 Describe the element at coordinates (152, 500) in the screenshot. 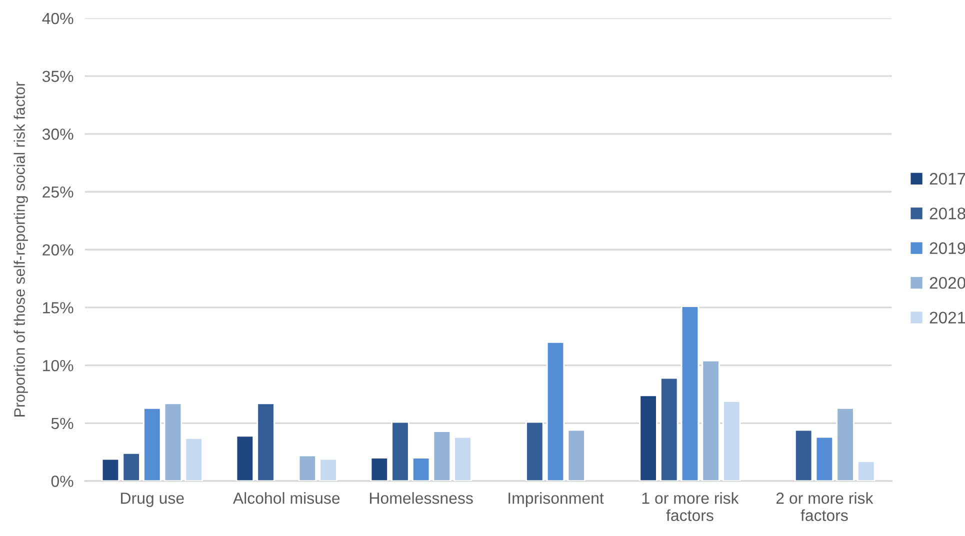

I see `x-tick-label: Drug use` at that location.